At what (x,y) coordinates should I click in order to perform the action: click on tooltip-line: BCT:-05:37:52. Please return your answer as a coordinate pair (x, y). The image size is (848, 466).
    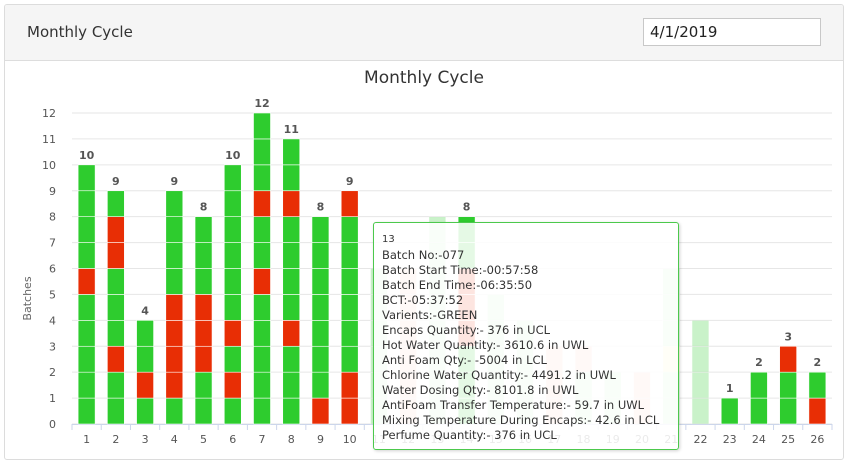
    Looking at the image, I should click on (423, 300).